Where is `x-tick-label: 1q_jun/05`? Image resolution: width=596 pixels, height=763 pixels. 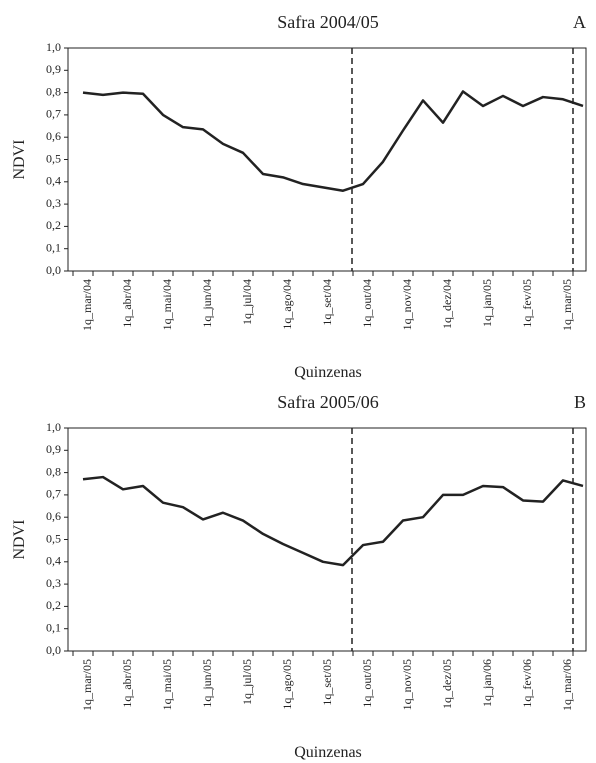 x-tick-label: 1q_jun/05 is located at coordinates (207, 683).